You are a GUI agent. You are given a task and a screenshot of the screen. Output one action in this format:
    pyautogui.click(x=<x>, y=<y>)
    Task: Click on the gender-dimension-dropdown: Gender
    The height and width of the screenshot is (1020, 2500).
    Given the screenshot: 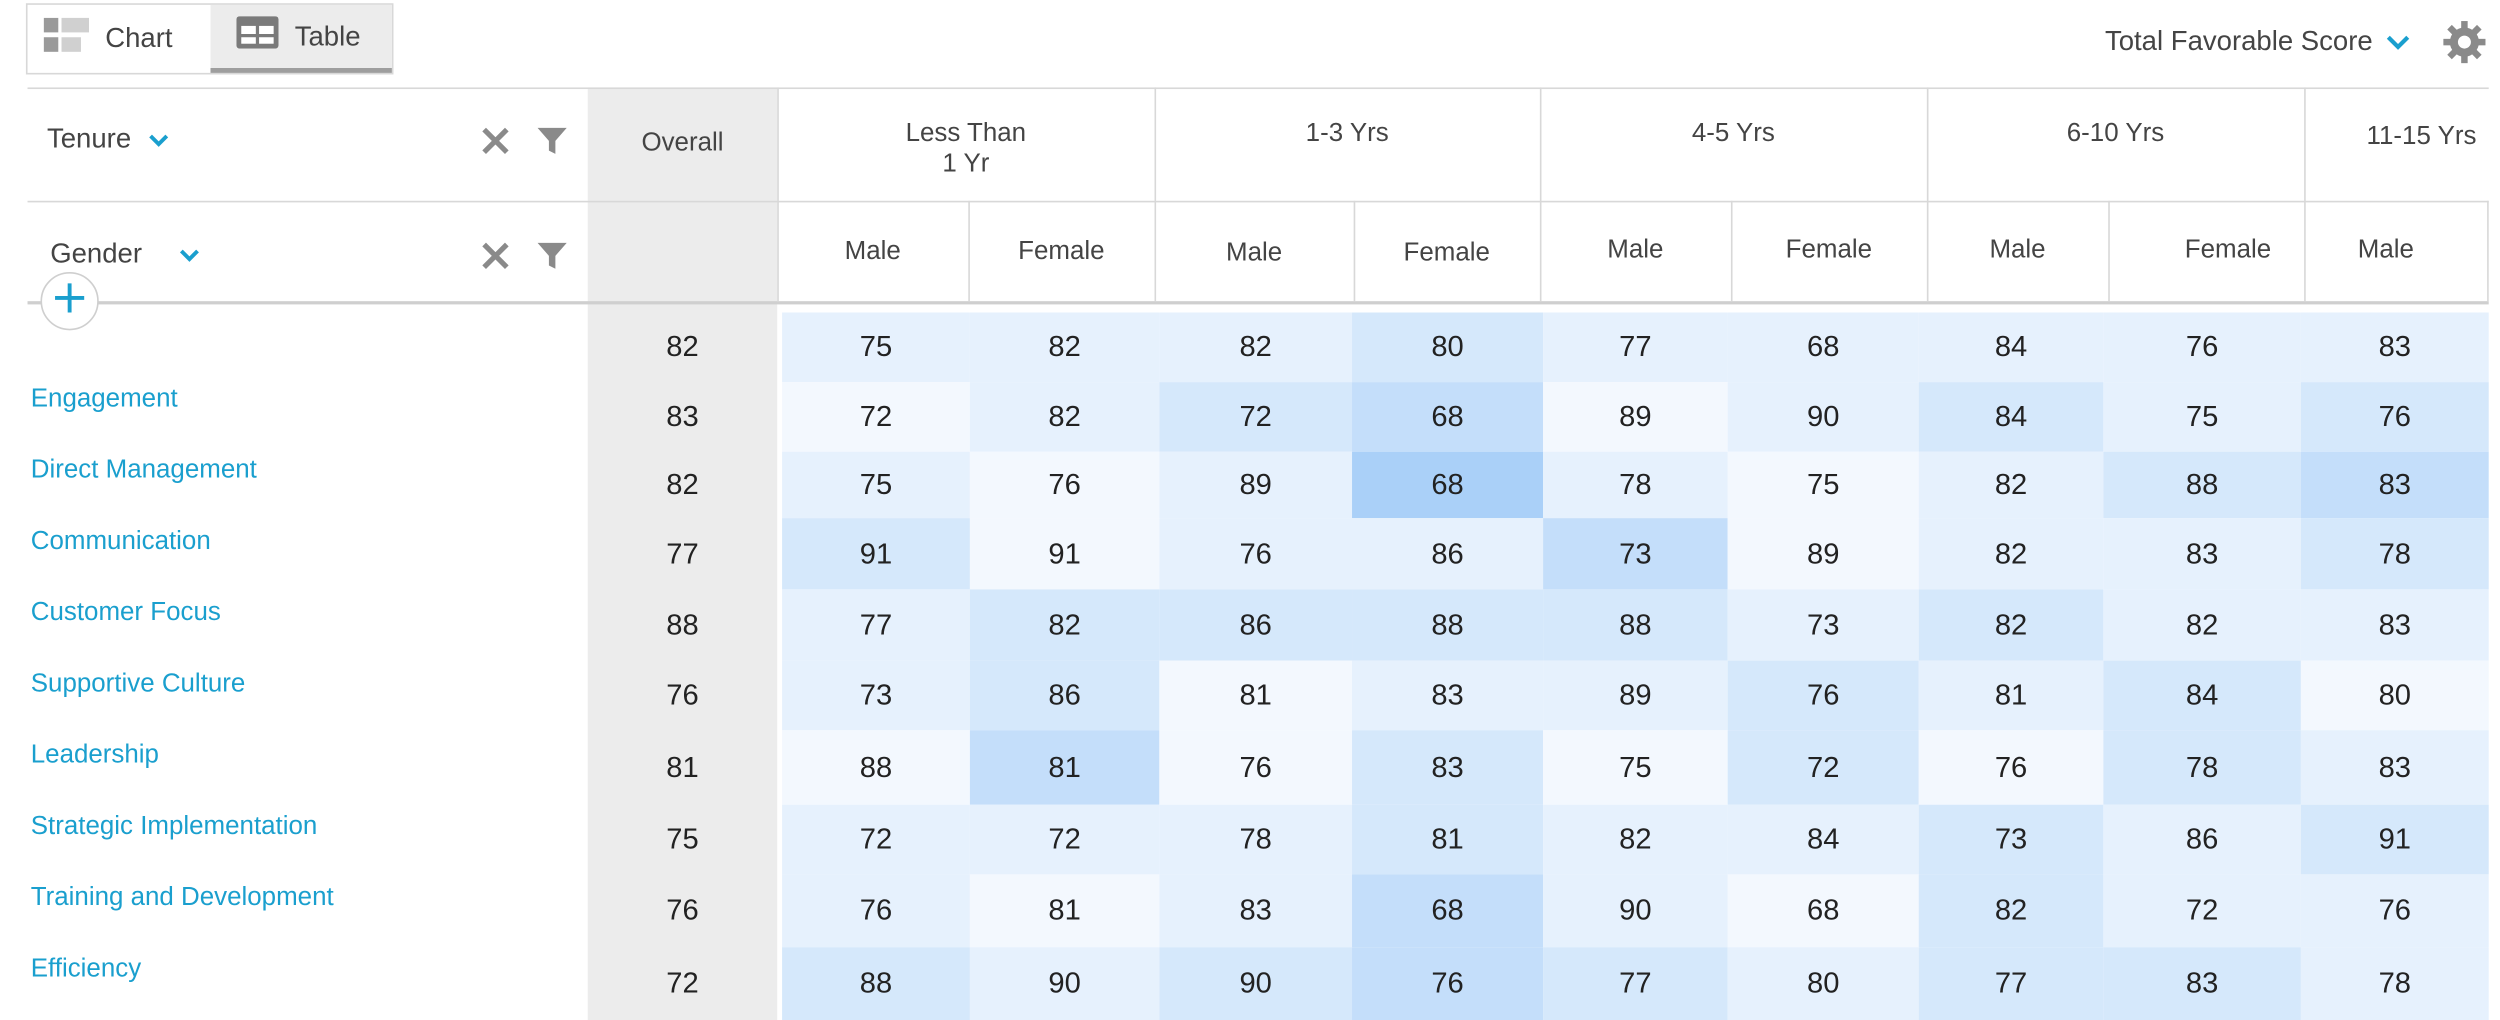 What is the action you would take?
    pyautogui.click(x=125, y=254)
    